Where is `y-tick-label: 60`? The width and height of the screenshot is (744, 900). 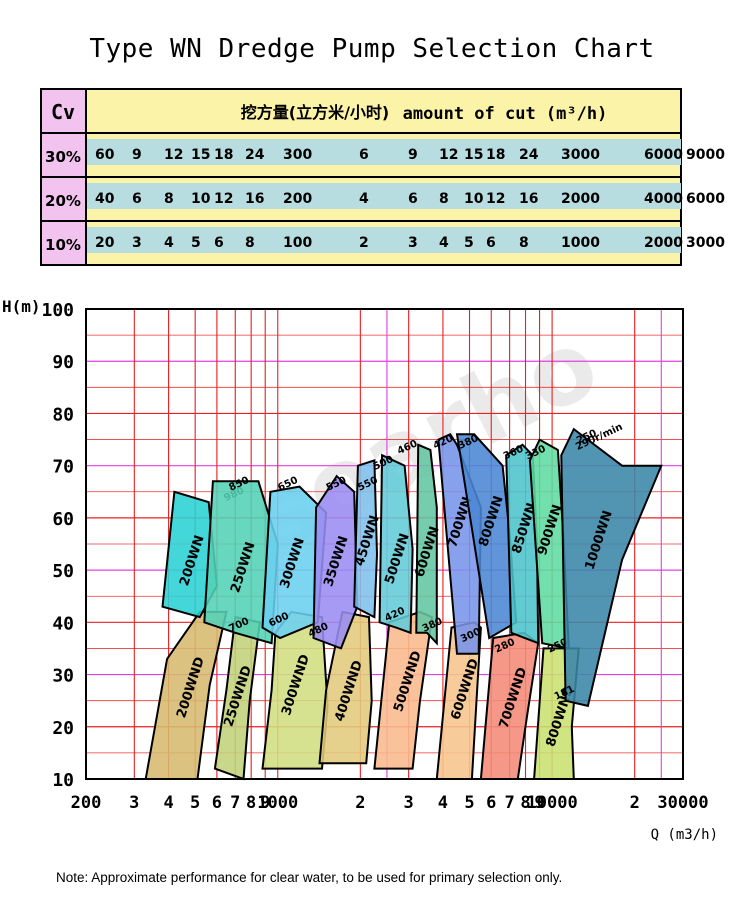
y-tick-label: 60 is located at coordinates (63, 519).